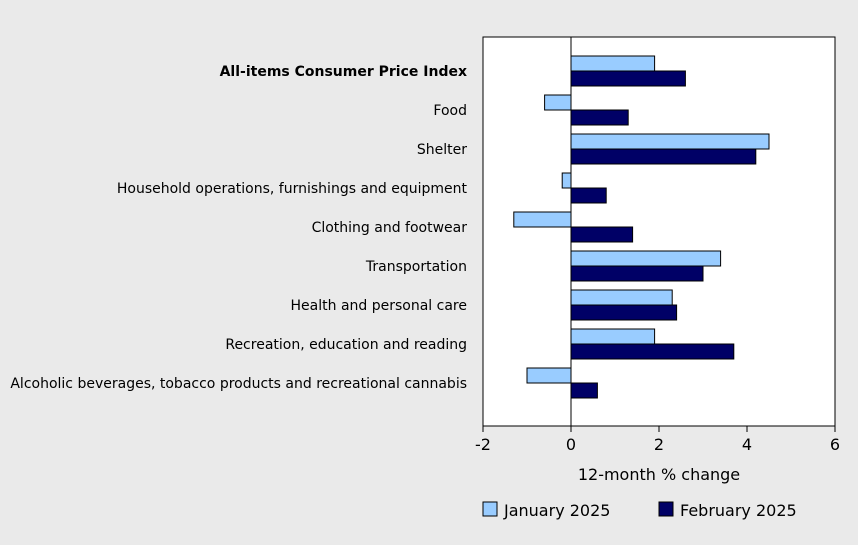 This screenshot has width=858, height=545. Describe the element at coordinates (659, 474) in the screenshot. I see `x-axis-title: 12-month % change` at that location.